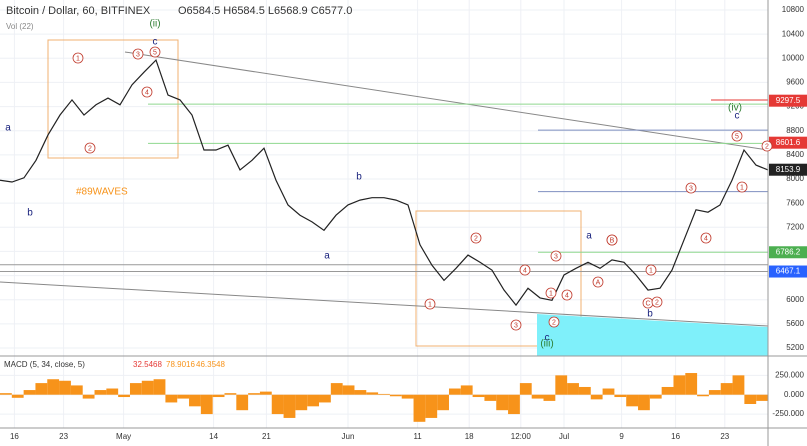 The width and height of the screenshot is (807, 446). I want to click on wave-label: b, so click(359, 177).